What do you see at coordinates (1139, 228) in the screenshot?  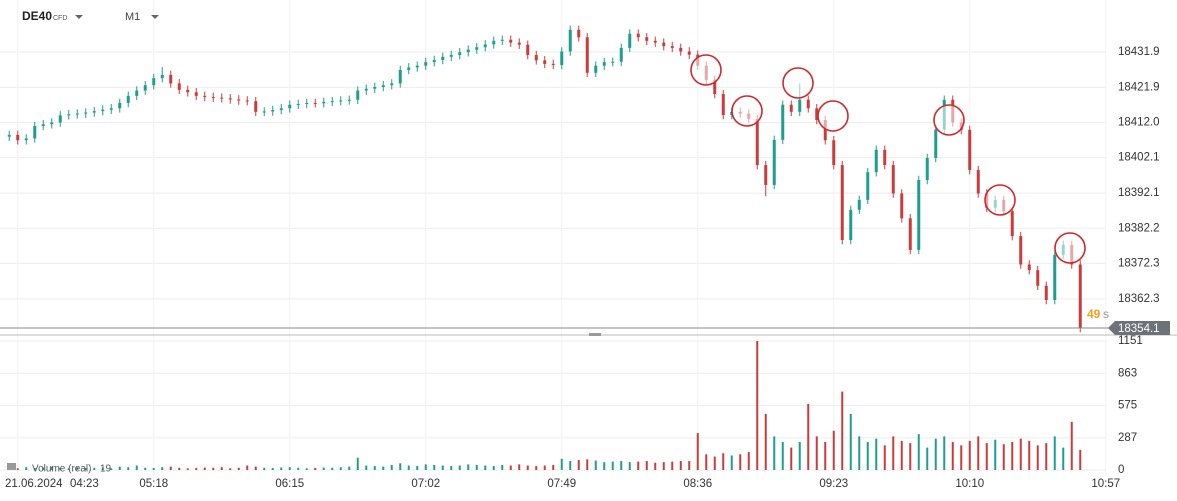 I see `y-tick-label: 18382.2` at bounding box center [1139, 228].